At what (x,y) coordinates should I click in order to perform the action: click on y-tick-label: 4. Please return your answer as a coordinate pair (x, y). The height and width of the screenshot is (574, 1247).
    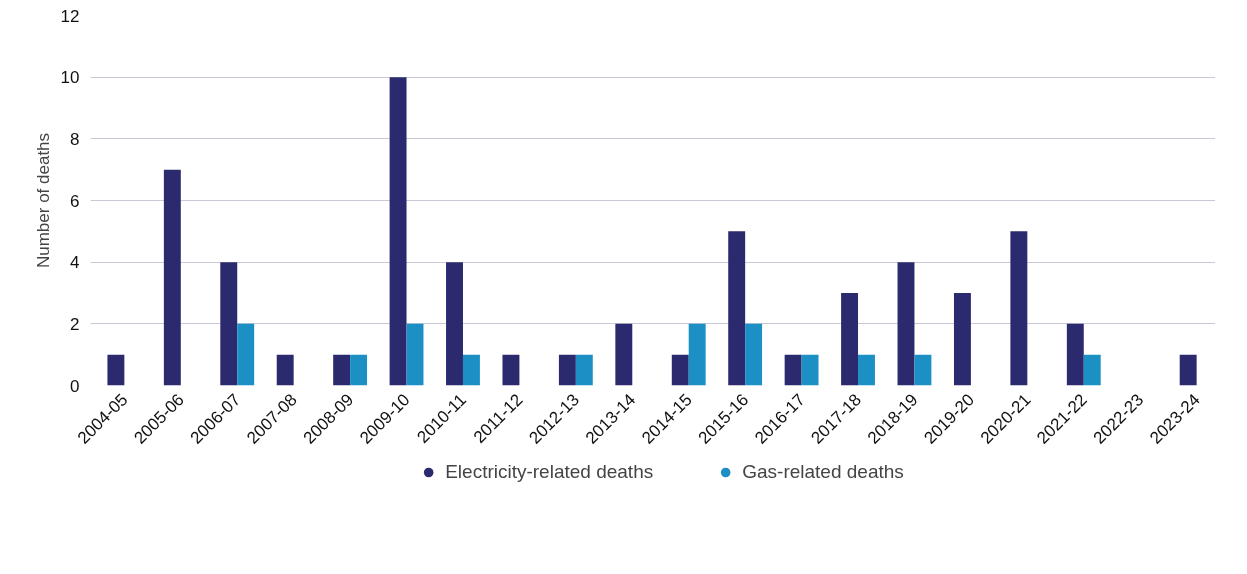
    Looking at the image, I should click on (75, 263).